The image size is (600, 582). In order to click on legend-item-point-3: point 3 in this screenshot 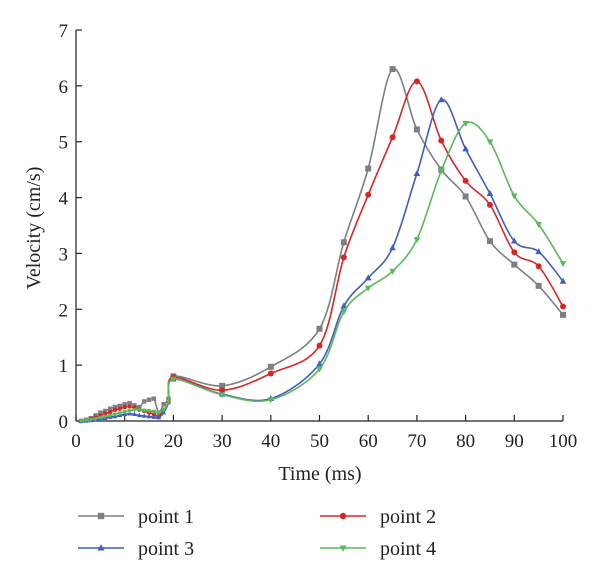, I will do `click(136, 549)`.